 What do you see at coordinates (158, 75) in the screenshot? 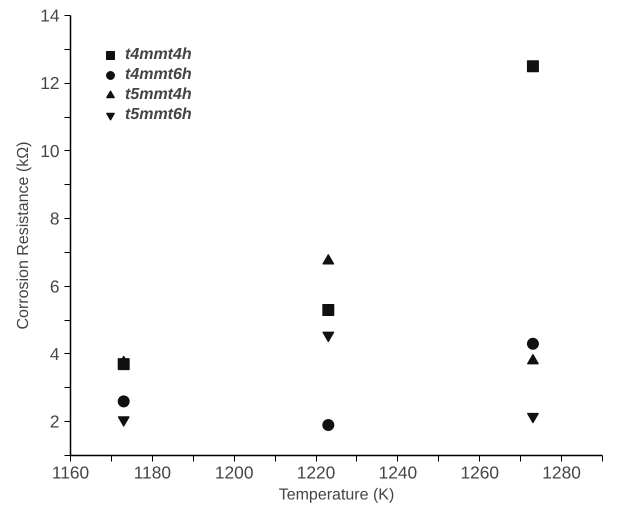
I see `legend-label: t4mmt6h` at bounding box center [158, 75].